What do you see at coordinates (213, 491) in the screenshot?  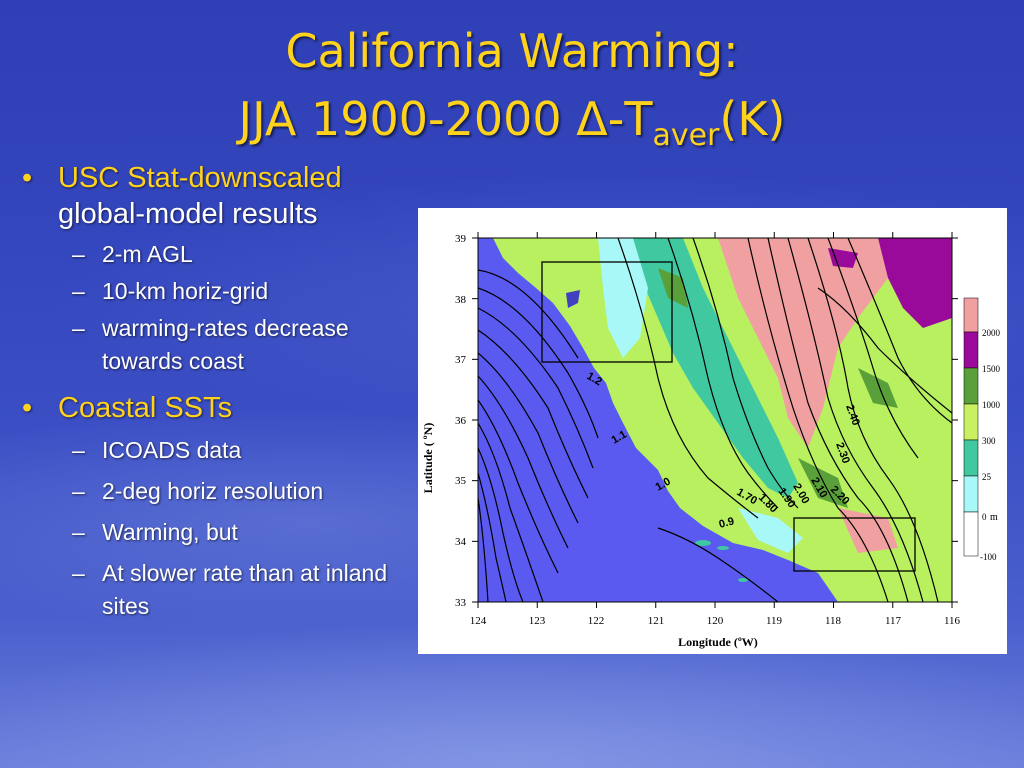 I see `sub-bullet-text: 2-deg horiz resolution` at bounding box center [213, 491].